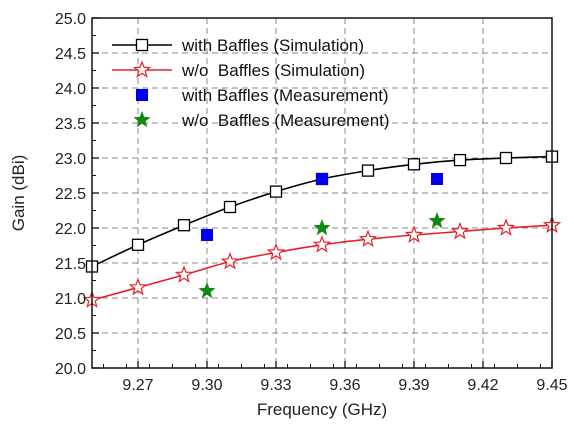  I want to click on x-tick-label: 9.27, so click(137, 385).